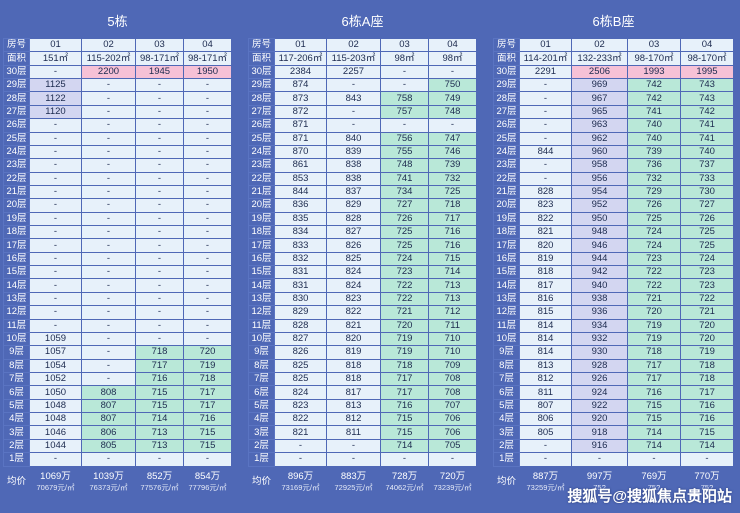 This screenshot has height=513, width=740. Describe the element at coordinates (117, 272) in the screenshot. I see `floor-row: 15层 - - - -` at that location.